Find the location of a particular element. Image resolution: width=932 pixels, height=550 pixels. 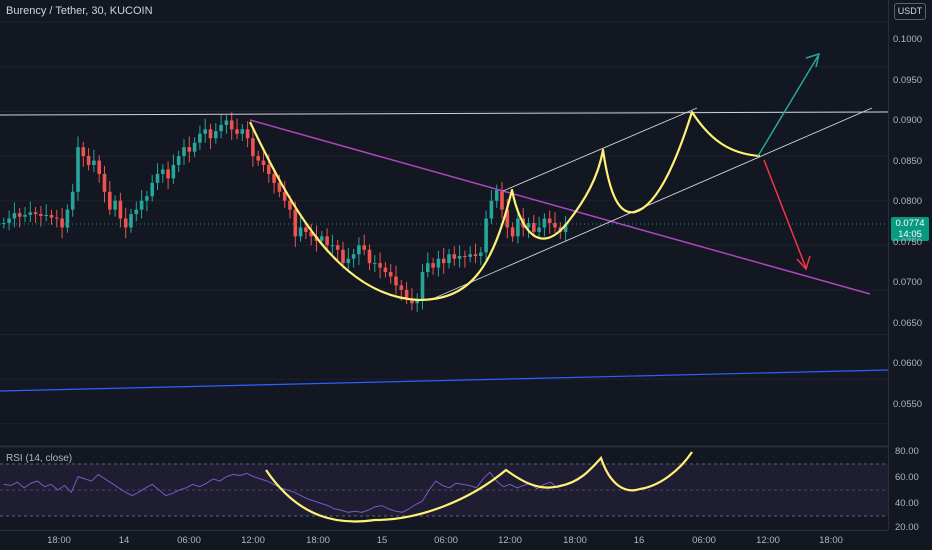

price-tick: 0.0600 is located at coordinates (908, 363).